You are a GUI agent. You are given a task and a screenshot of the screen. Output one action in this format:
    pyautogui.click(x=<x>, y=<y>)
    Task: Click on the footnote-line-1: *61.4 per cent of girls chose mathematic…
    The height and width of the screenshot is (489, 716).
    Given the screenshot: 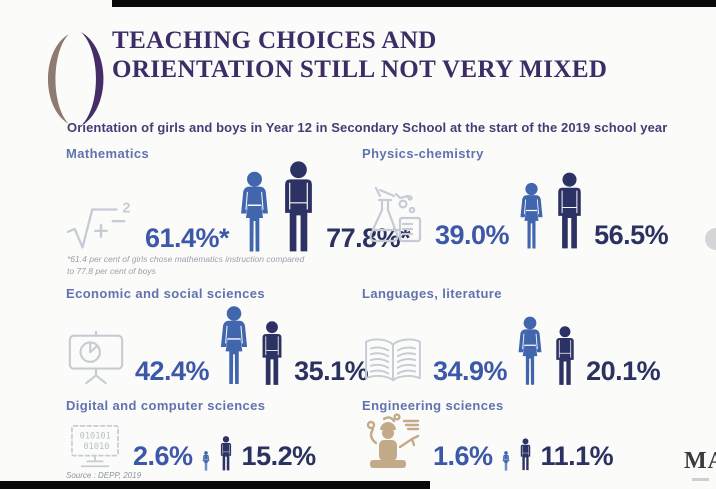 What is the action you would take?
    pyautogui.click(x=186, y=259)
    